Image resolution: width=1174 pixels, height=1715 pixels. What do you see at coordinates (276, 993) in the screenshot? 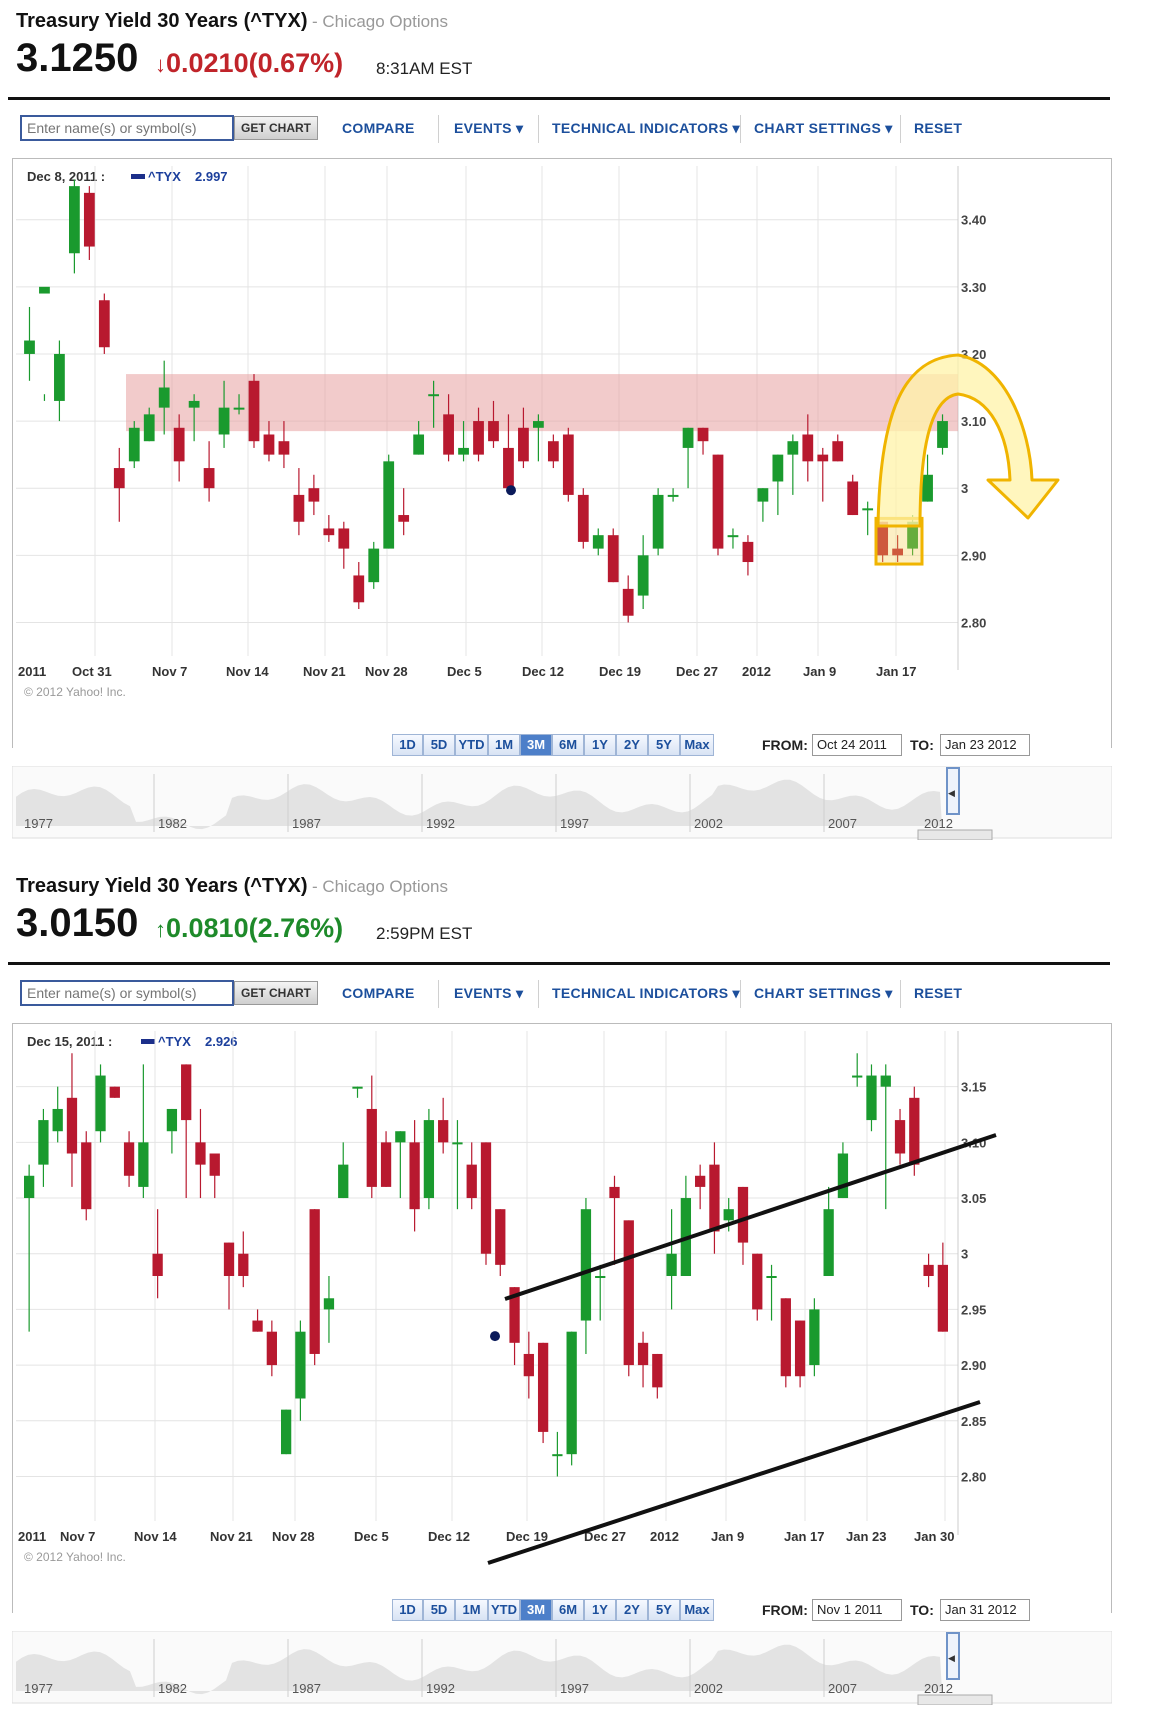
I see `get-chart-button: GET CHART` at bounding box center [276, 993].